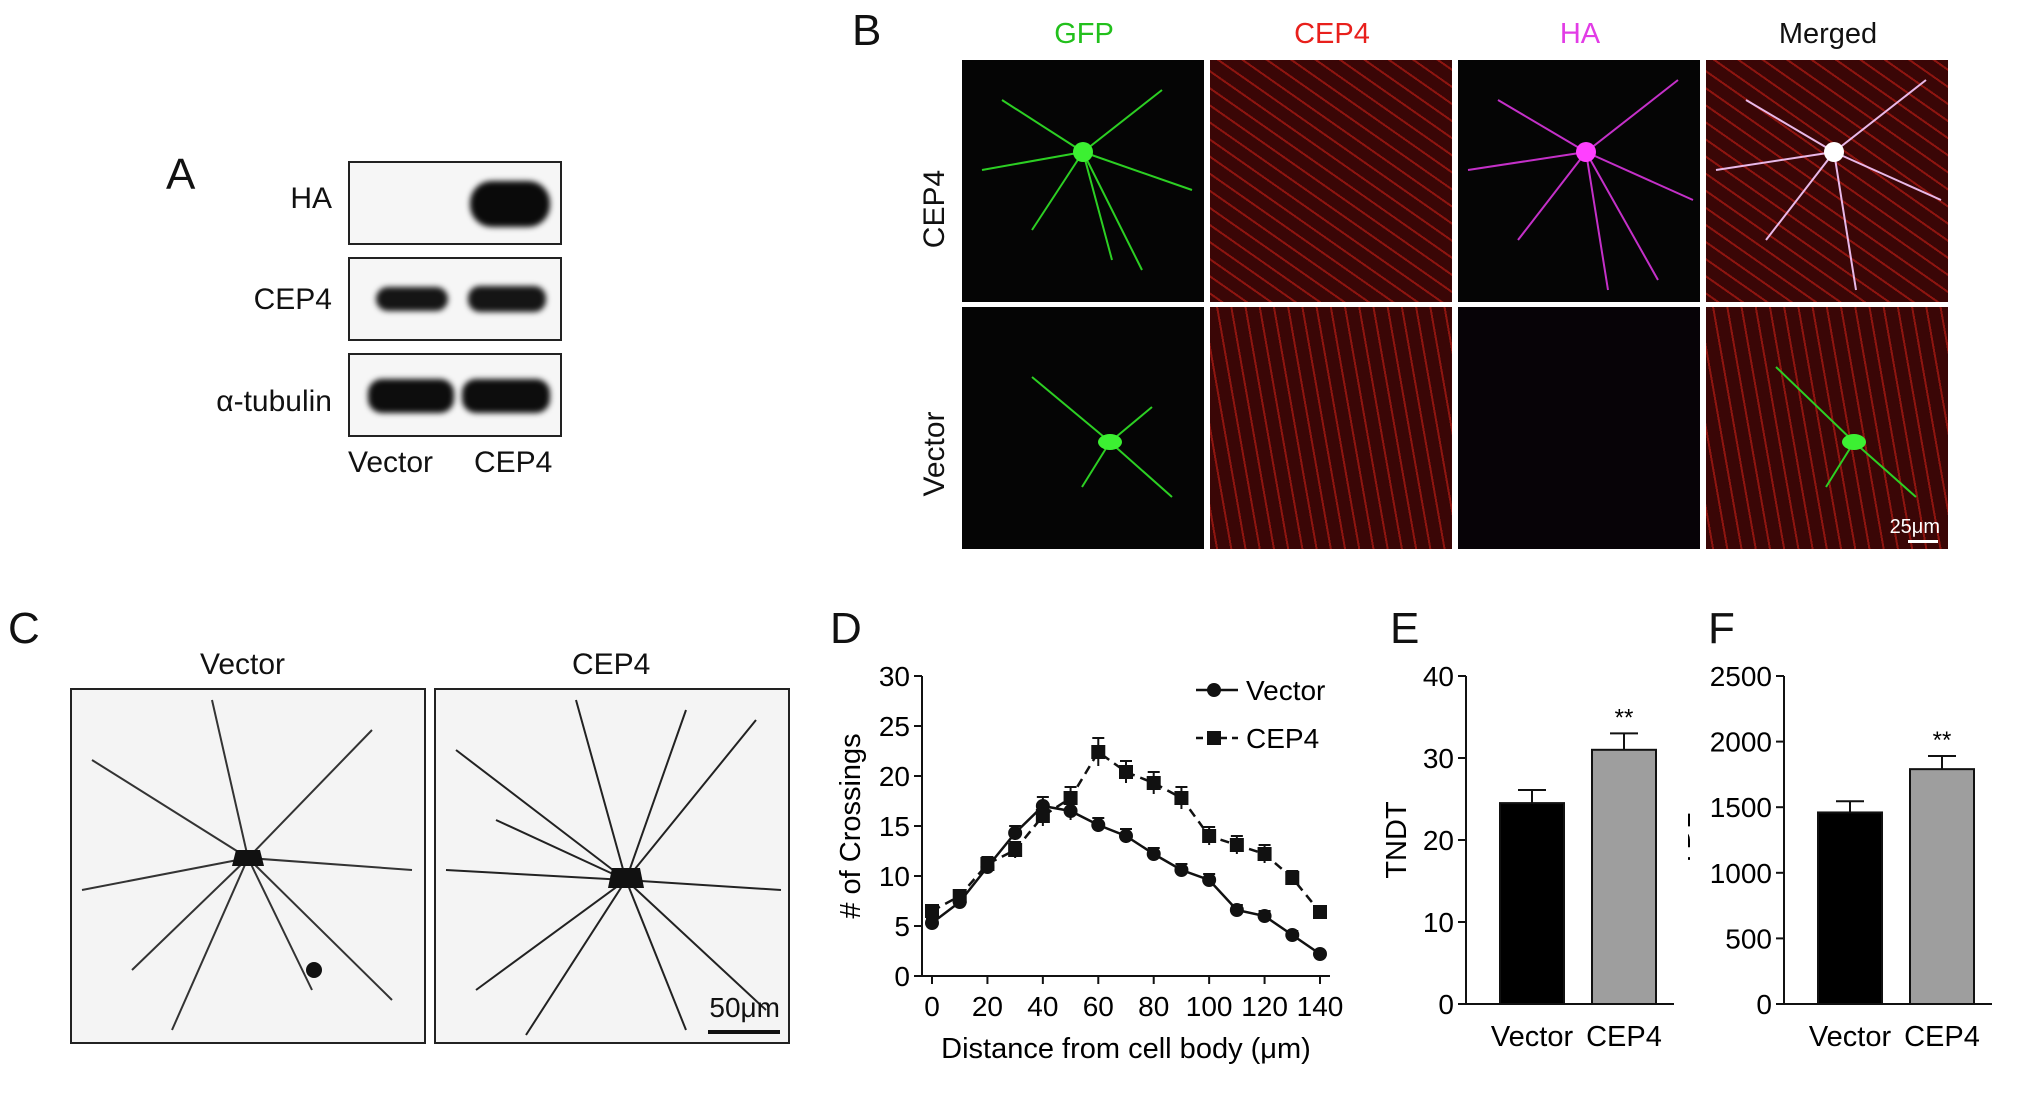 The width and height of the screenshot is (2032, 1110). Describe the element at coordinates (1331, 428) in the screenshot. I see `micrograph-vector-cep4` at that location.